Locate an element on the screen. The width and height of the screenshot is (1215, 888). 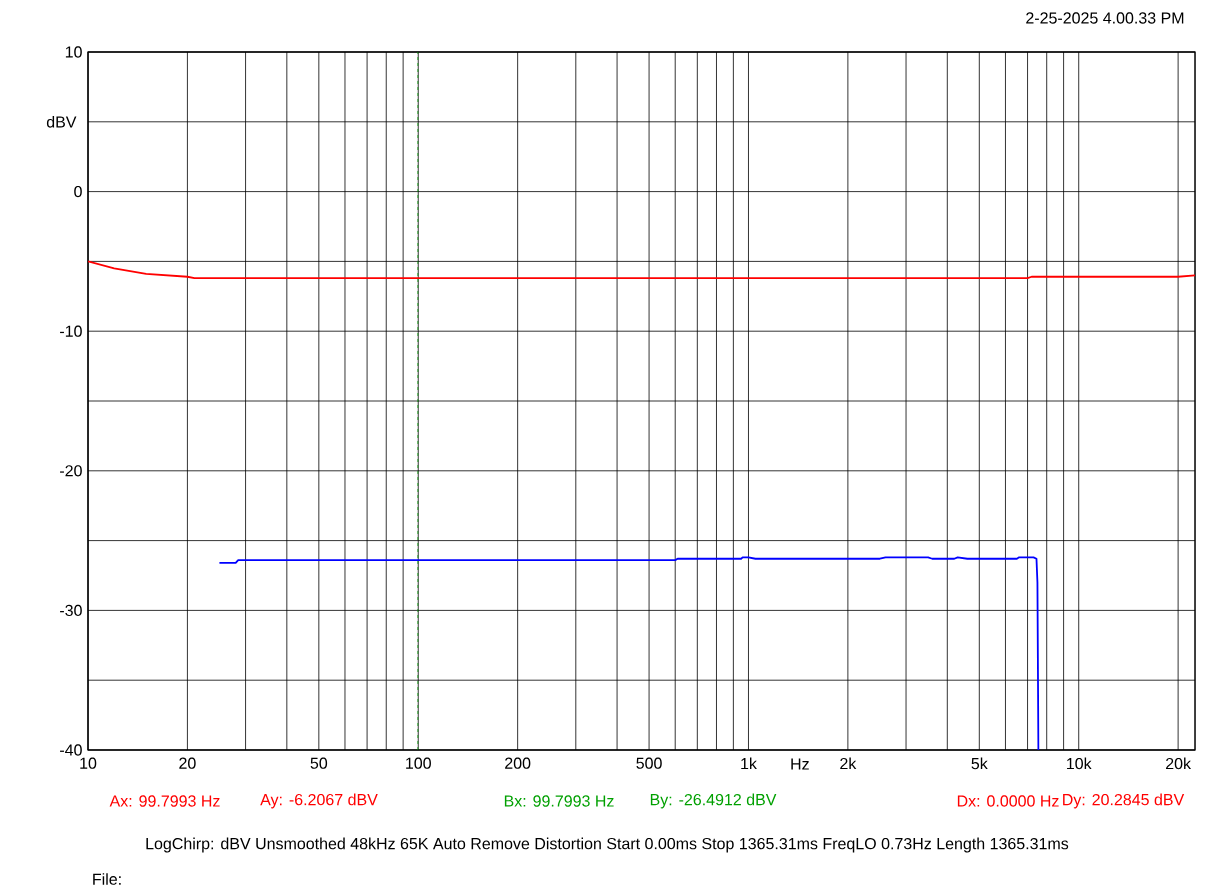
y-tick-label: 0 is located at coordinates (78, 191).